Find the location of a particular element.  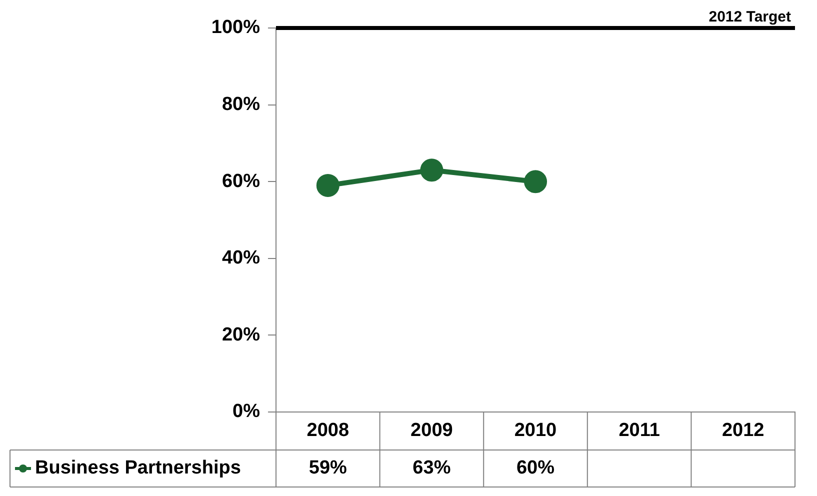

x-tick-label: 2011 is located at coordinates (639, 431).